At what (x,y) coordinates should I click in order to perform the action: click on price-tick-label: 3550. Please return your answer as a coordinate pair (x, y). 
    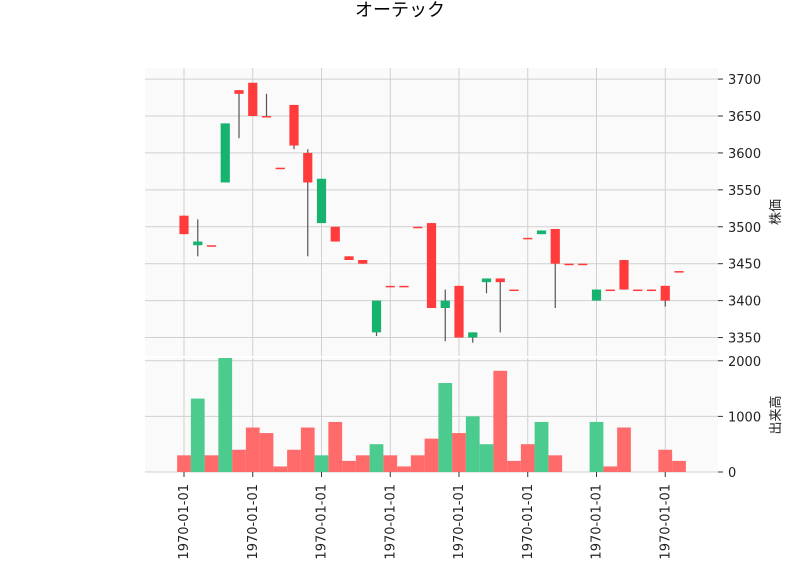
    Looking at the image, I should click on (744, 191).